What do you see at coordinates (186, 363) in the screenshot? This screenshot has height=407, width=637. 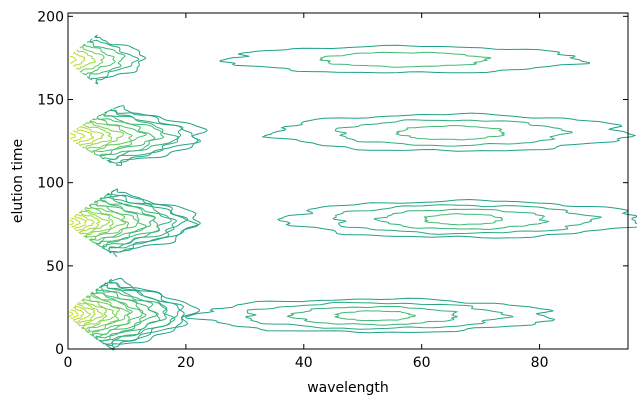 I see `x-tick-label: 20` at bounding box center [186, 363].